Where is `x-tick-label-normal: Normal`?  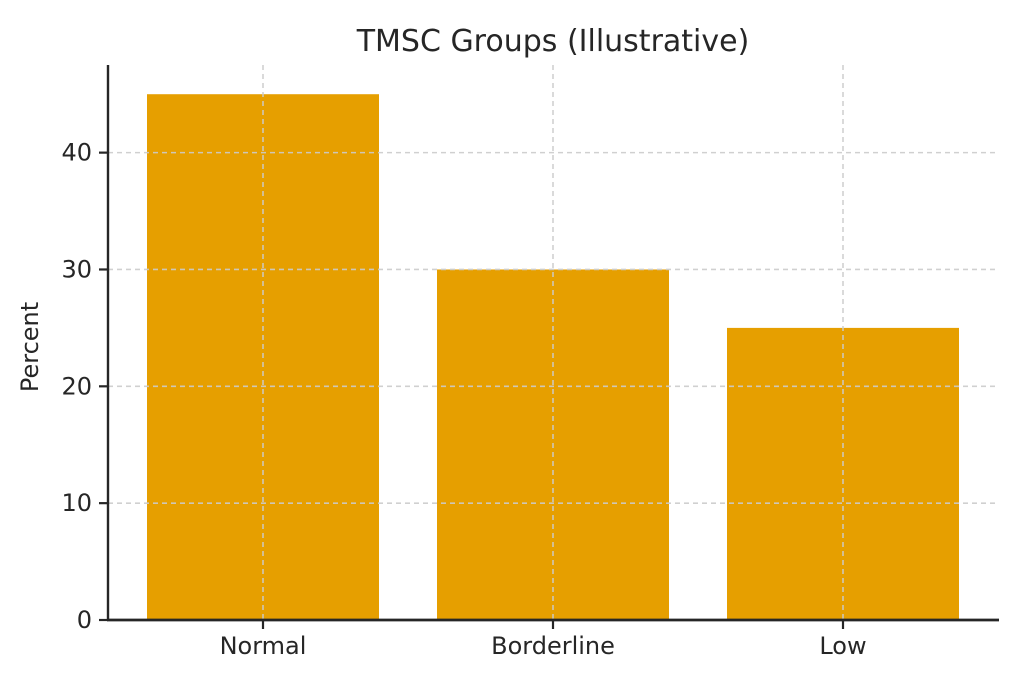 x-tick-label-normal: Normal is located at coordinates (263, 646).